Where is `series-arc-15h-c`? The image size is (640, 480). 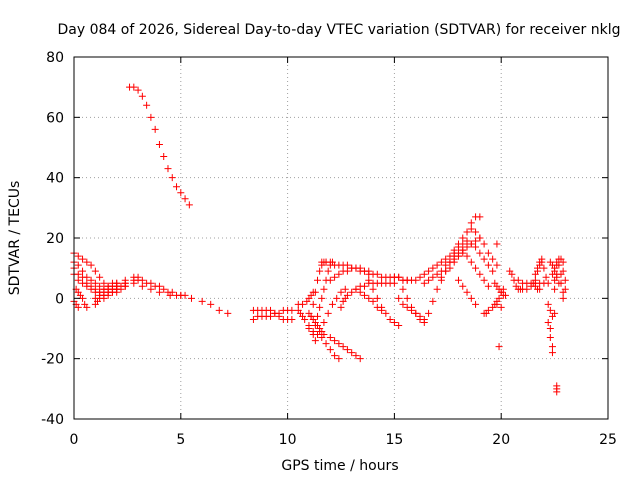 series-arc-15h-c is located at coordinates (411, 308).